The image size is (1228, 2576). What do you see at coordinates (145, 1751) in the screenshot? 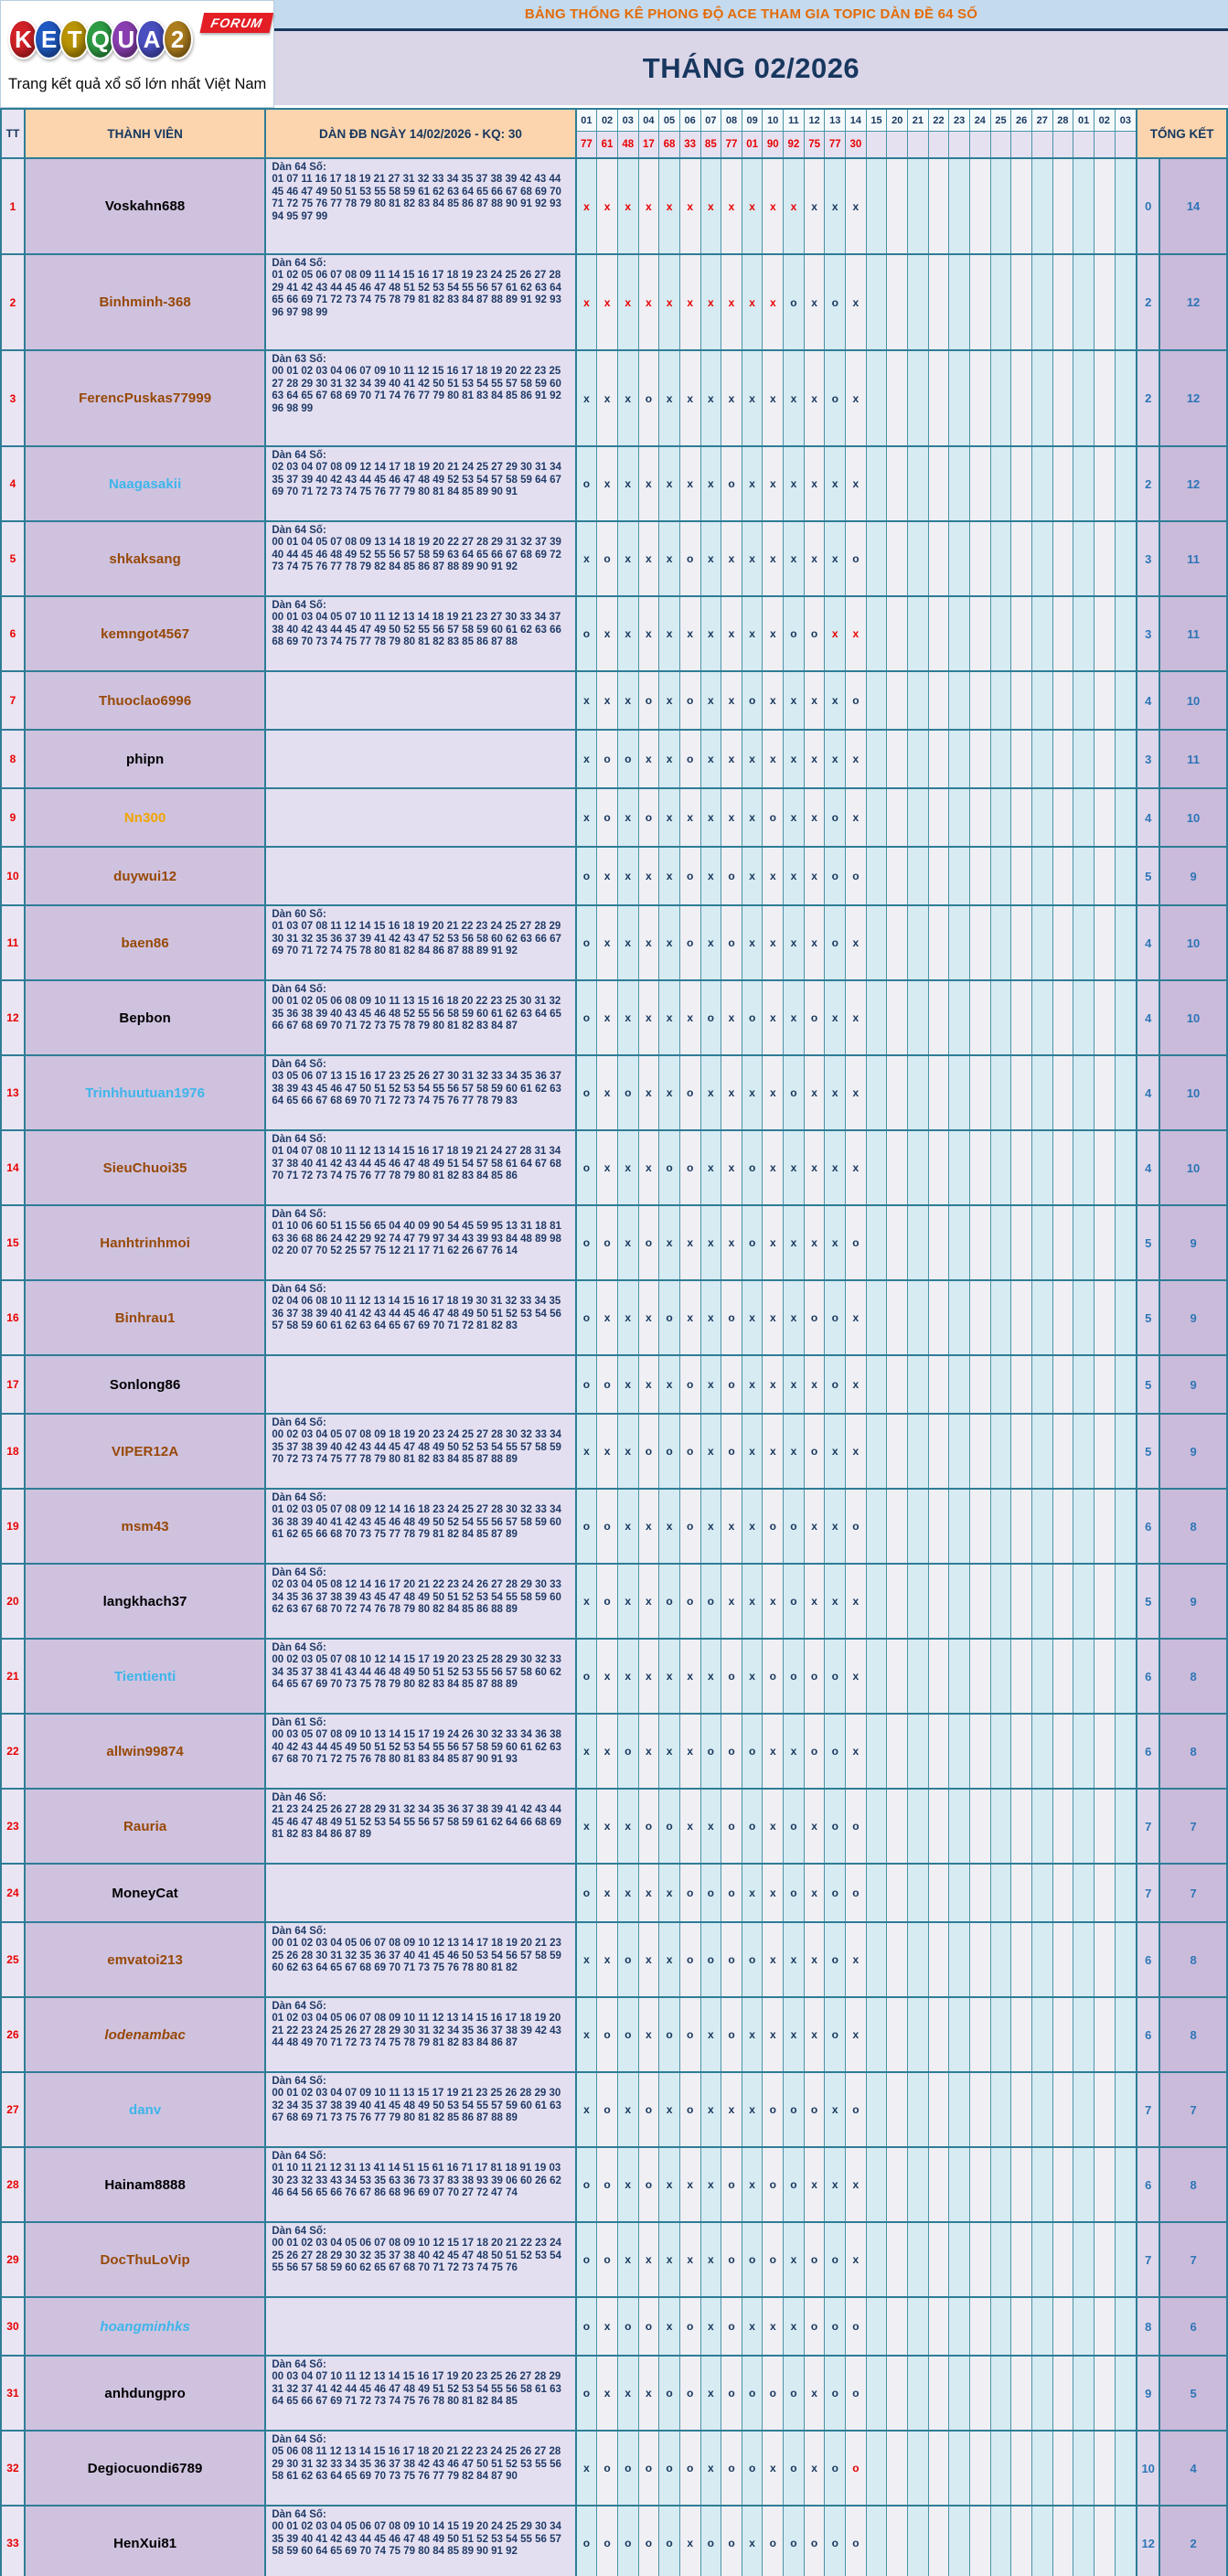
I see `member-name: allwin99874` at bounding box center [145, 1751].